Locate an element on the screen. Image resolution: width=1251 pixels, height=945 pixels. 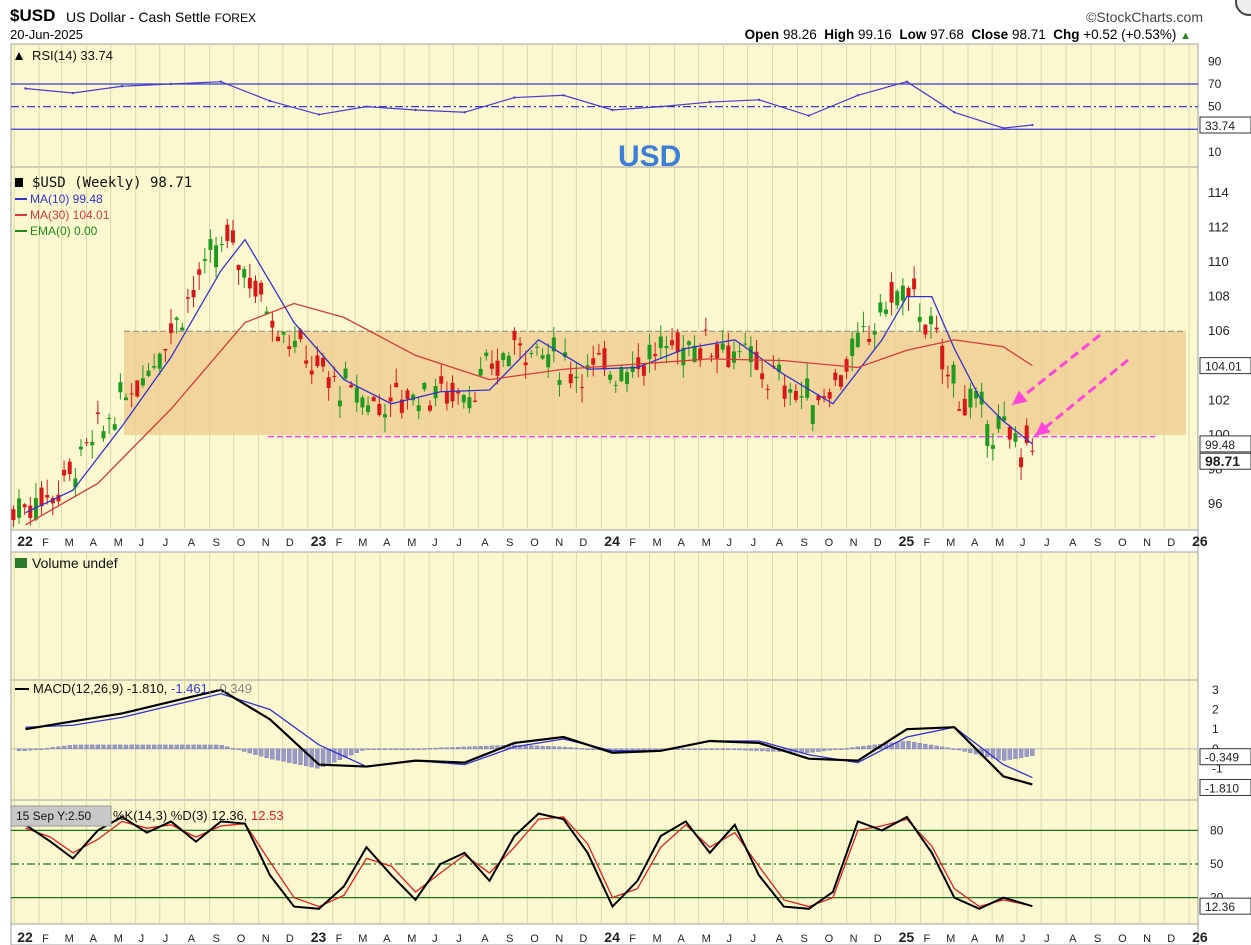
price-value-label: 104.01 is located at coordinates (1223, 367).